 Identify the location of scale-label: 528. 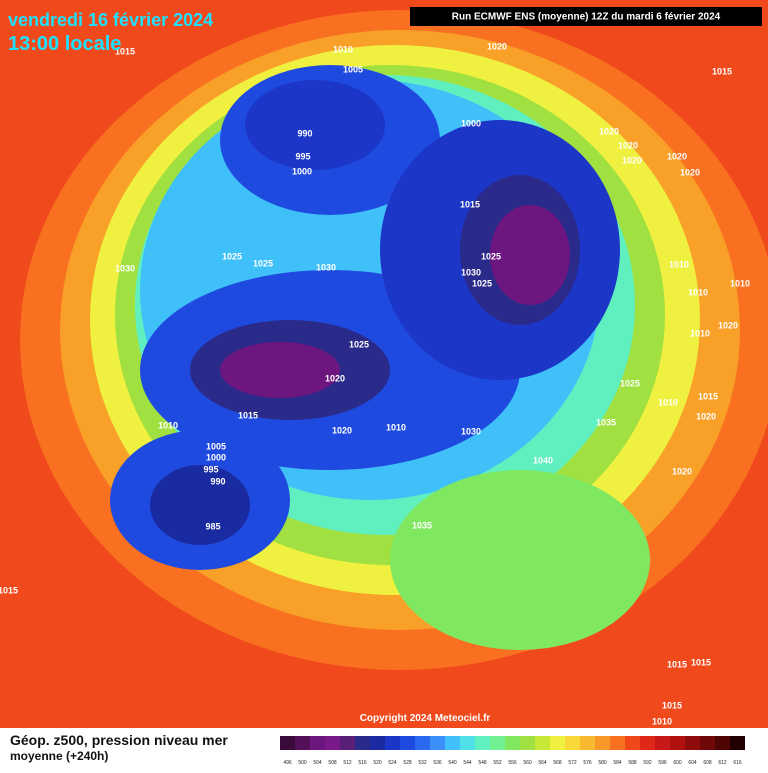
(407, 763).